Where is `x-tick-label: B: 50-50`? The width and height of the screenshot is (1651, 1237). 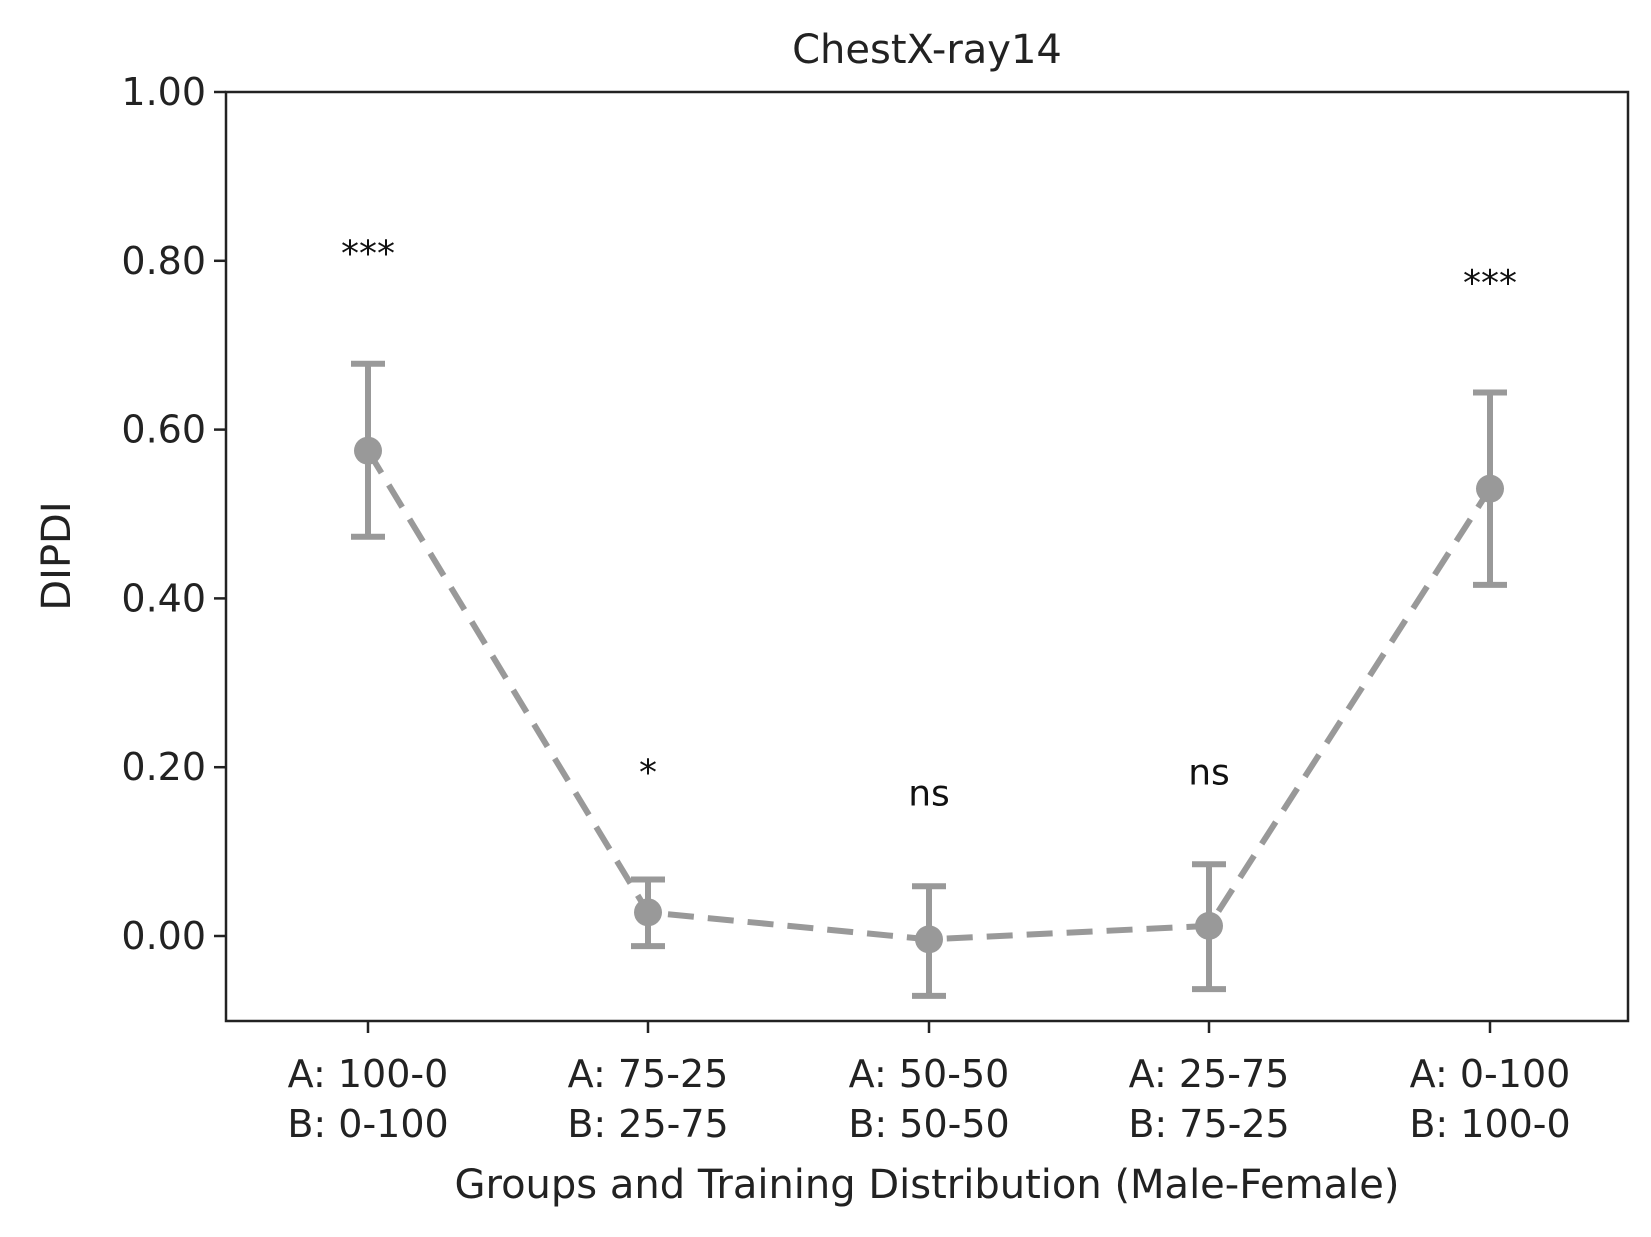
x-tick-label: B: 50-50 is located at coordinates (928, 1124).